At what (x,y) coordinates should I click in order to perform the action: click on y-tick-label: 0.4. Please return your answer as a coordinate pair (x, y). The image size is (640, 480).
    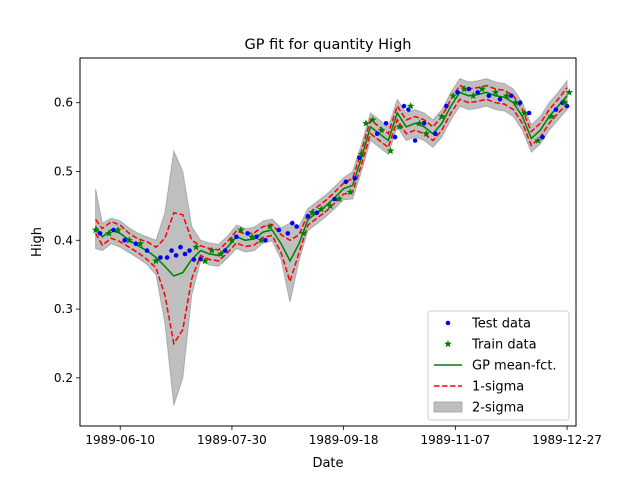
    Looking at the image, I should click on (63, 240).